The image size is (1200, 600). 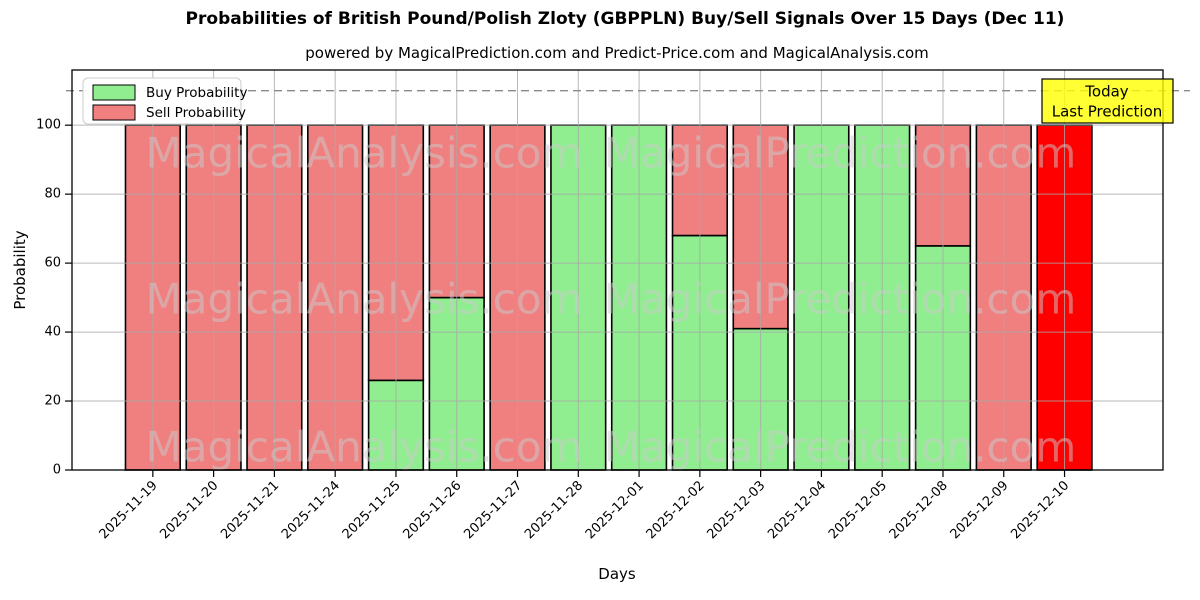 I want to click on x-tick-label: 2025-11-20, so click(x=189, y=510).